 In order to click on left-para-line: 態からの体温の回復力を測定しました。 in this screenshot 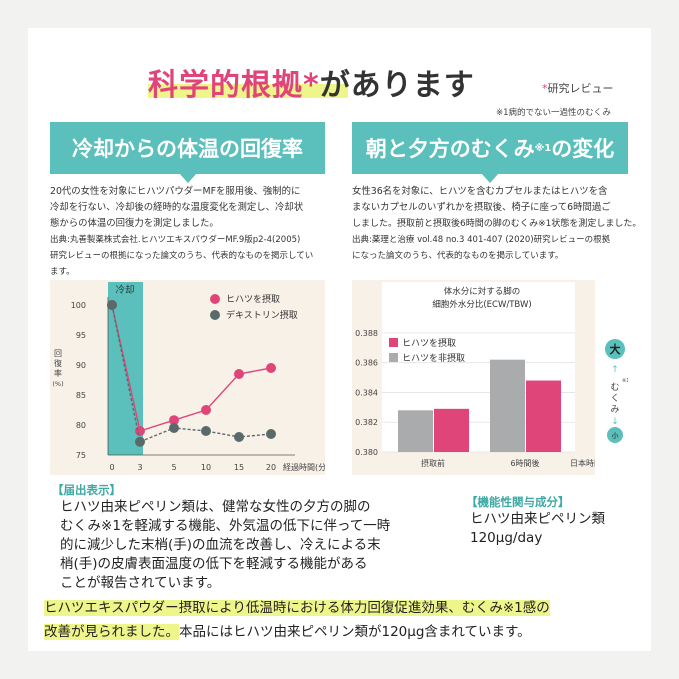, I will do `click(134, 223)`.